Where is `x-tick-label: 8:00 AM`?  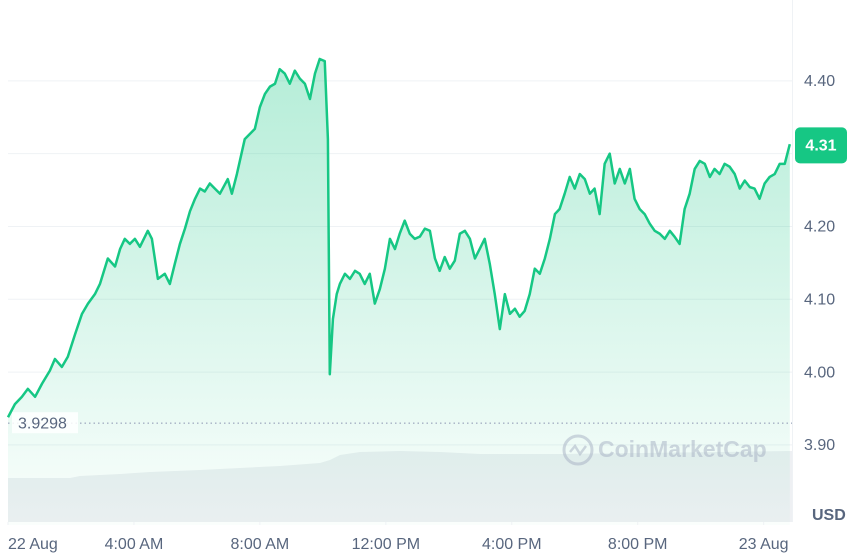
x-tick-label: 8:00 AM is located at coordinates (260, 544).